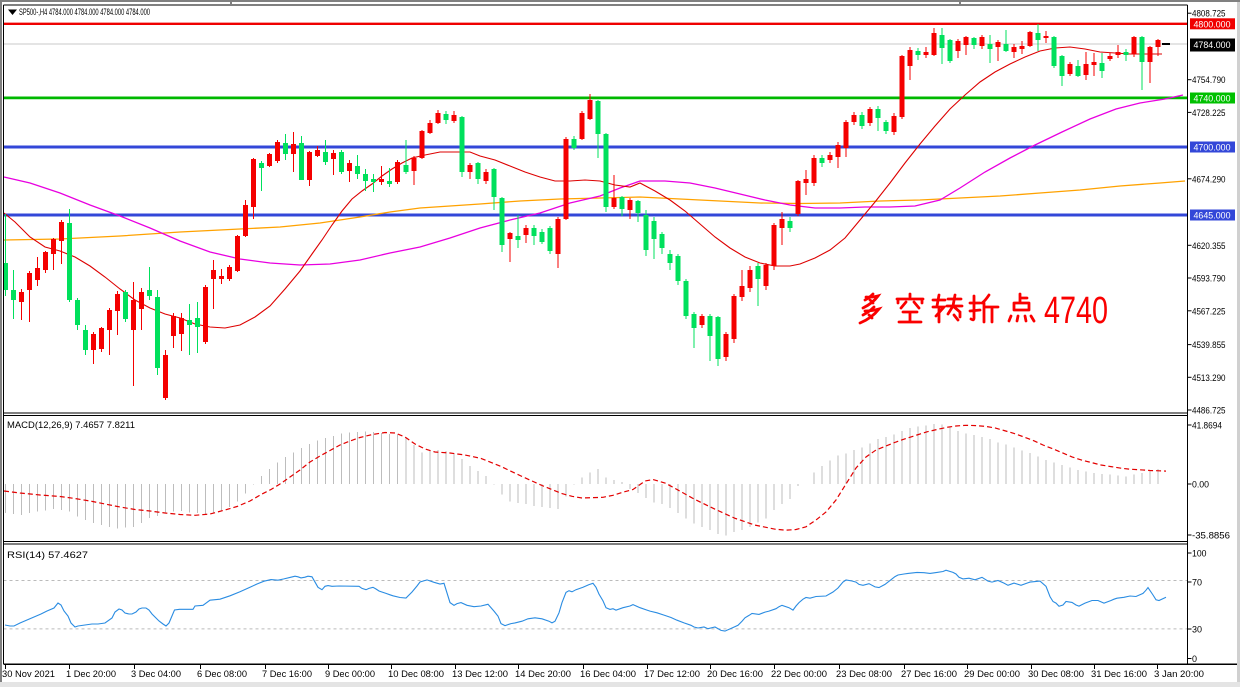 Image resolution: width=1240 pixels, height=687 pixels. I want to click on svg-text: 3 Jan 20:00, so click(1179, 674).